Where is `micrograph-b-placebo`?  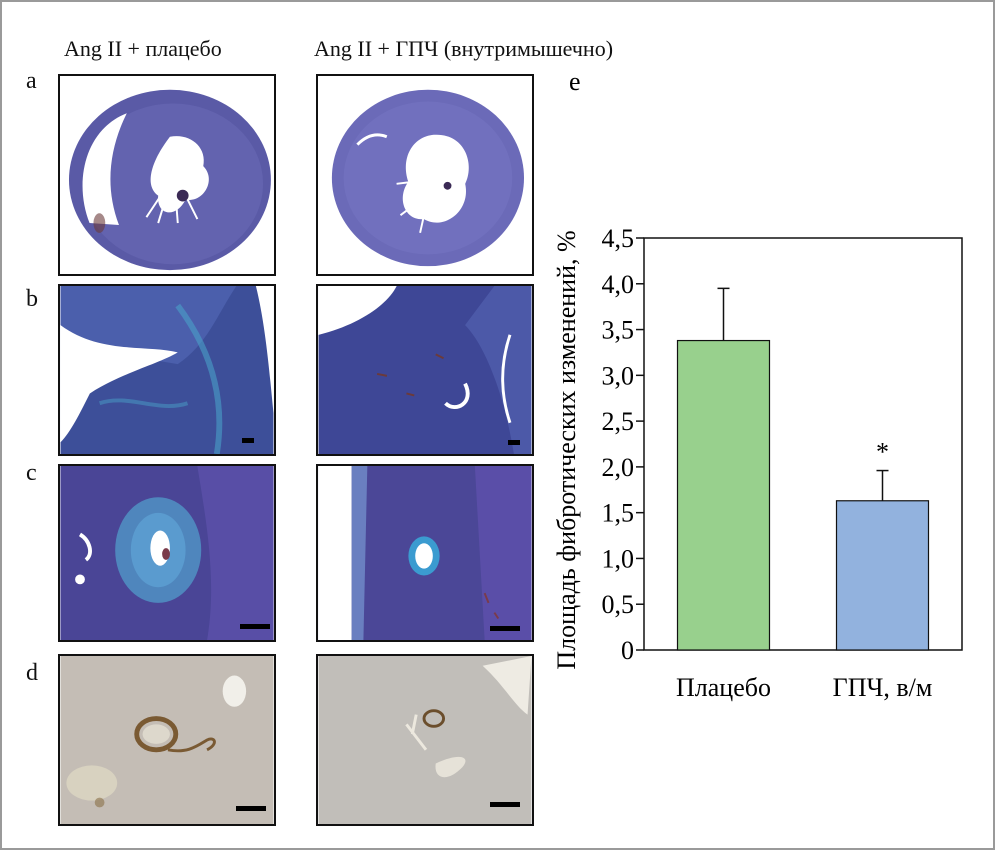 micrograph-b-placebo is located at coordinates (167, 370).